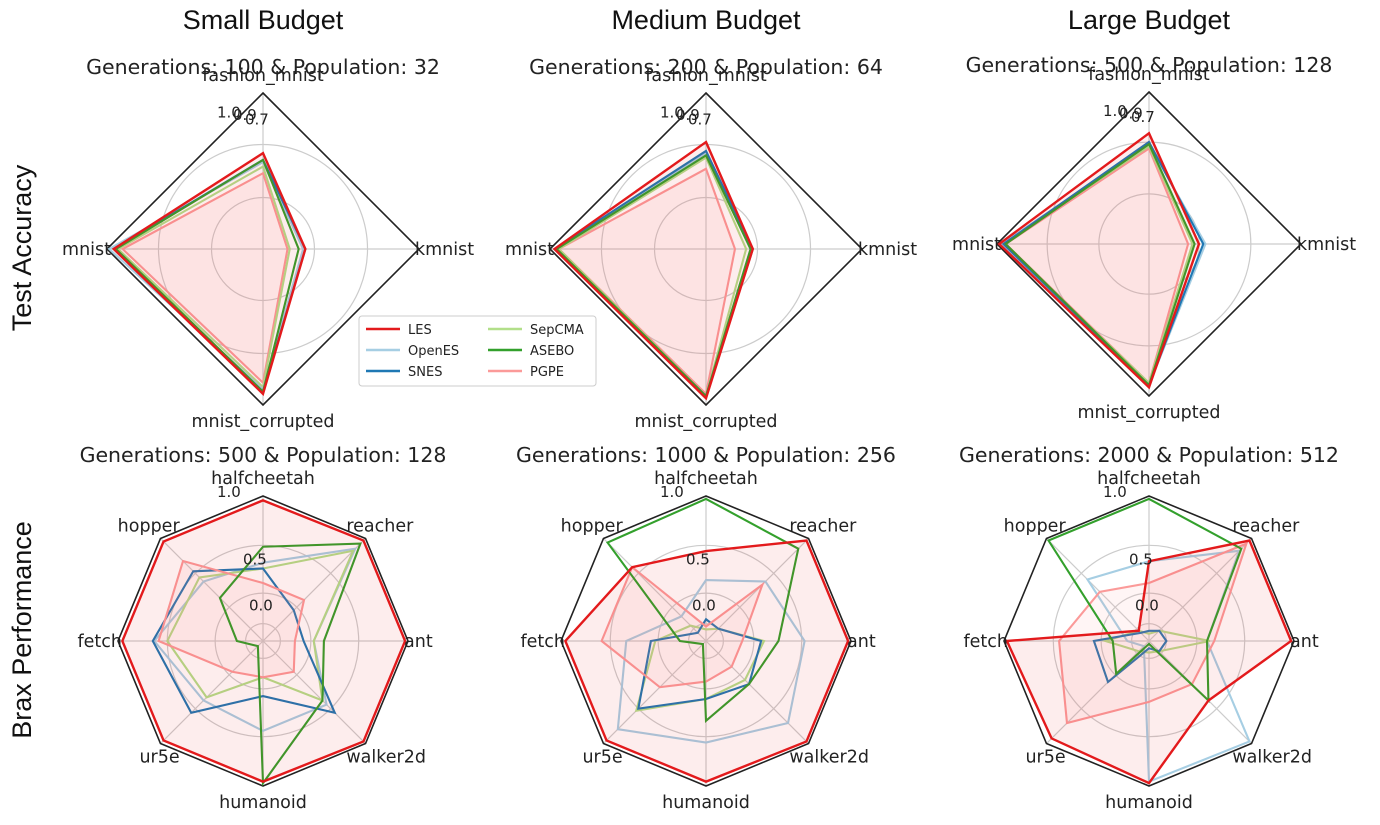  Describe the element at coordinates (706, 20) in the screenshot. I see `column-title-medium: Medium Budget` at that location.